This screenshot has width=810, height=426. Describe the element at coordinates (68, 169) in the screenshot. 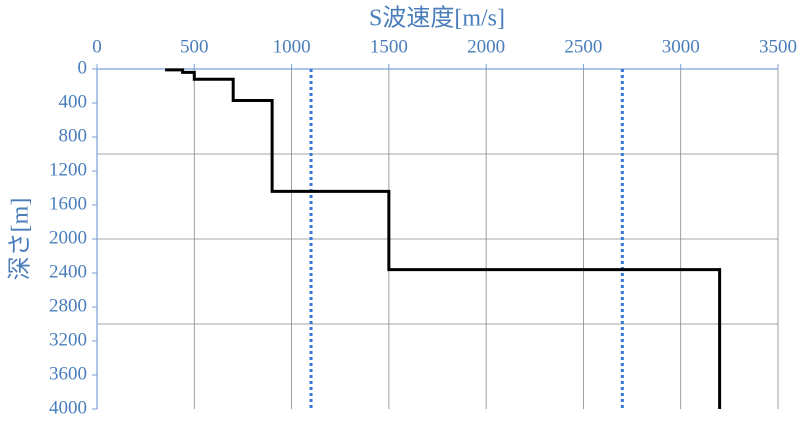

I see `y-tick-label: 1200` at that location.